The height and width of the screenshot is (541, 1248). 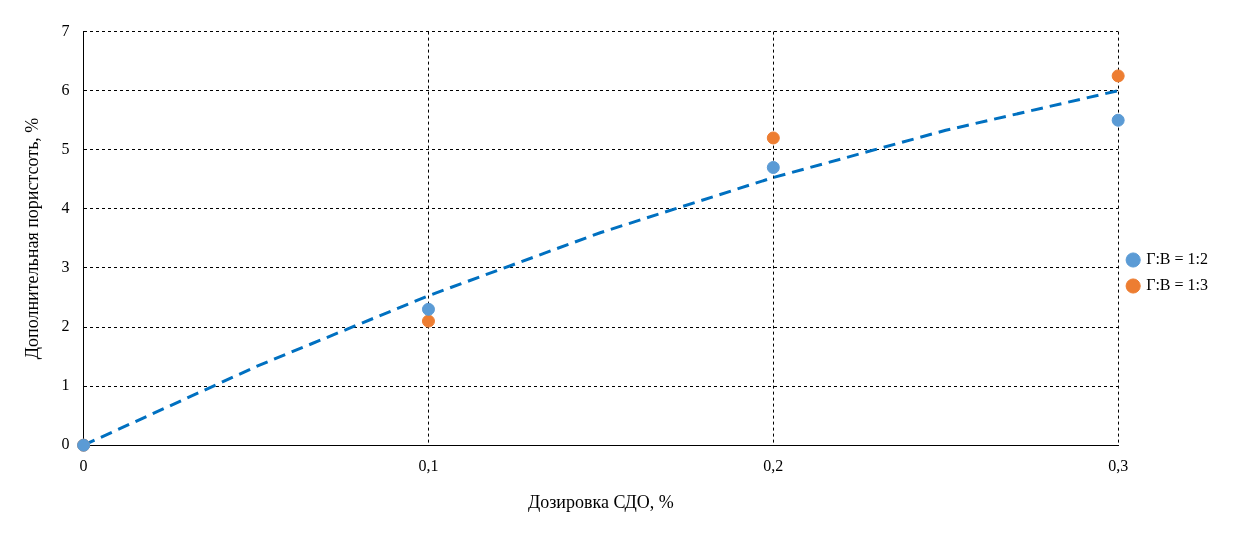 What do you see at coordinates (1118, 465) in the screenshot?
I see `x-tick-label: 0,3` at bounding box center [1118, 465].